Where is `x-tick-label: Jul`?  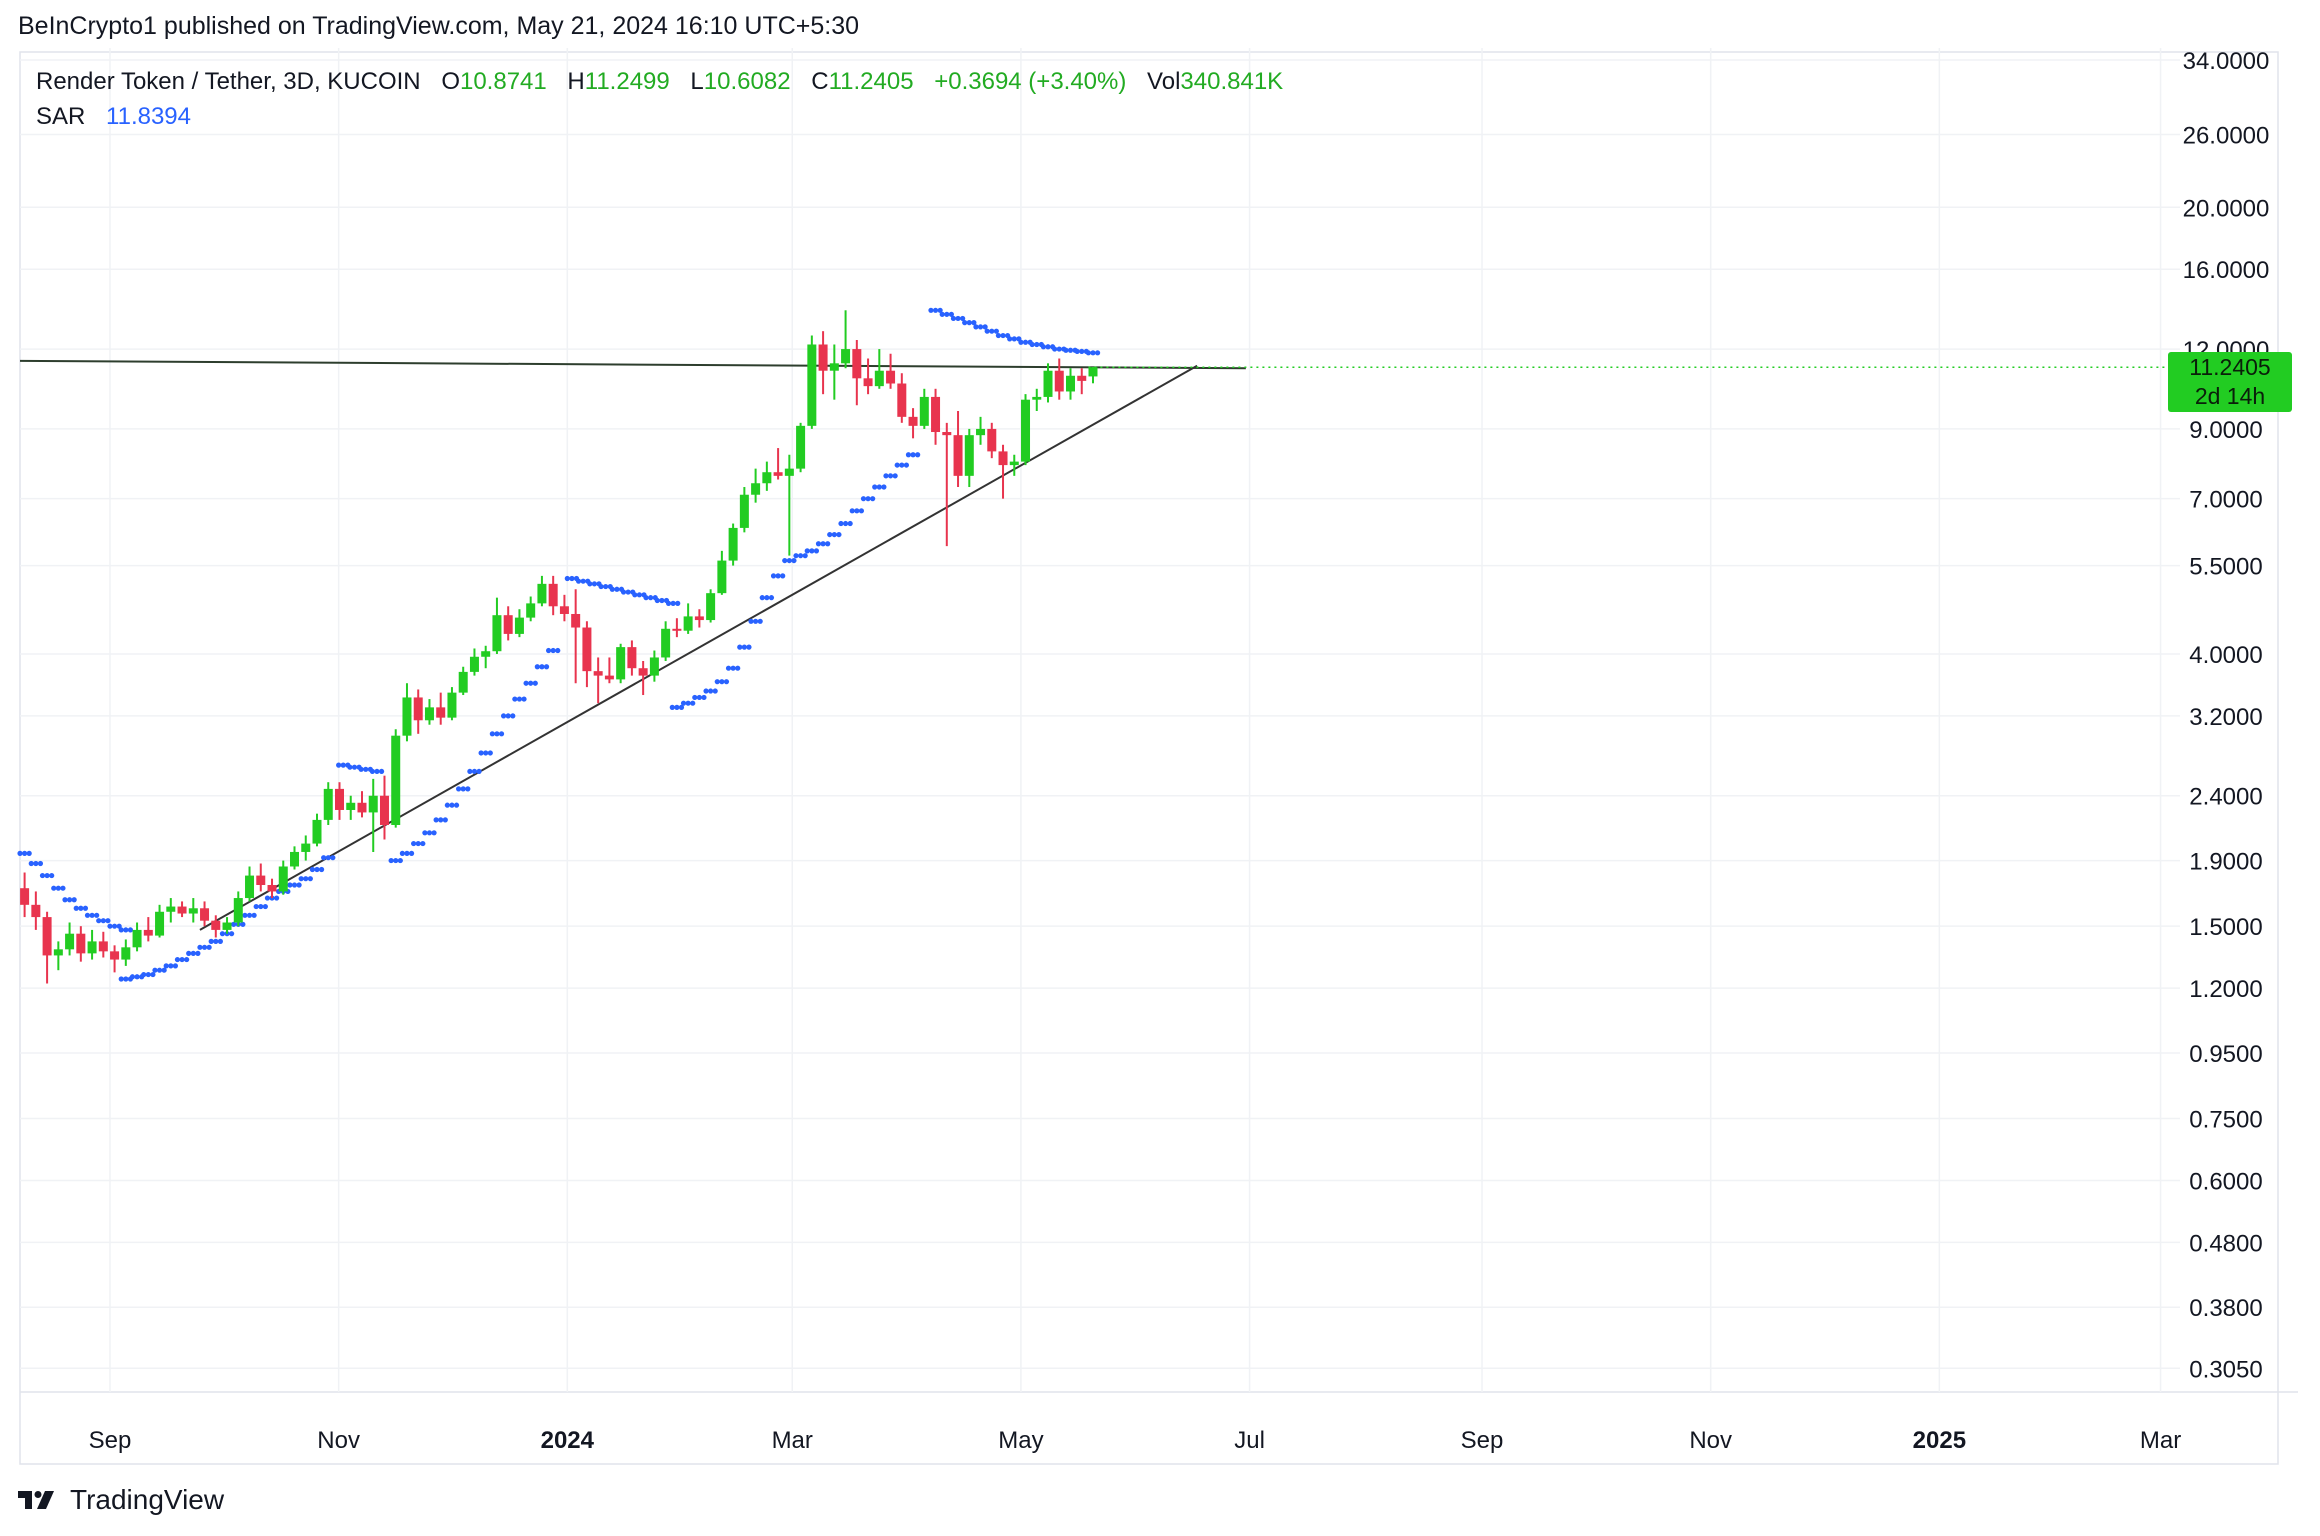
x-tick-label: Jul is located at coordinates (1249, 1440).